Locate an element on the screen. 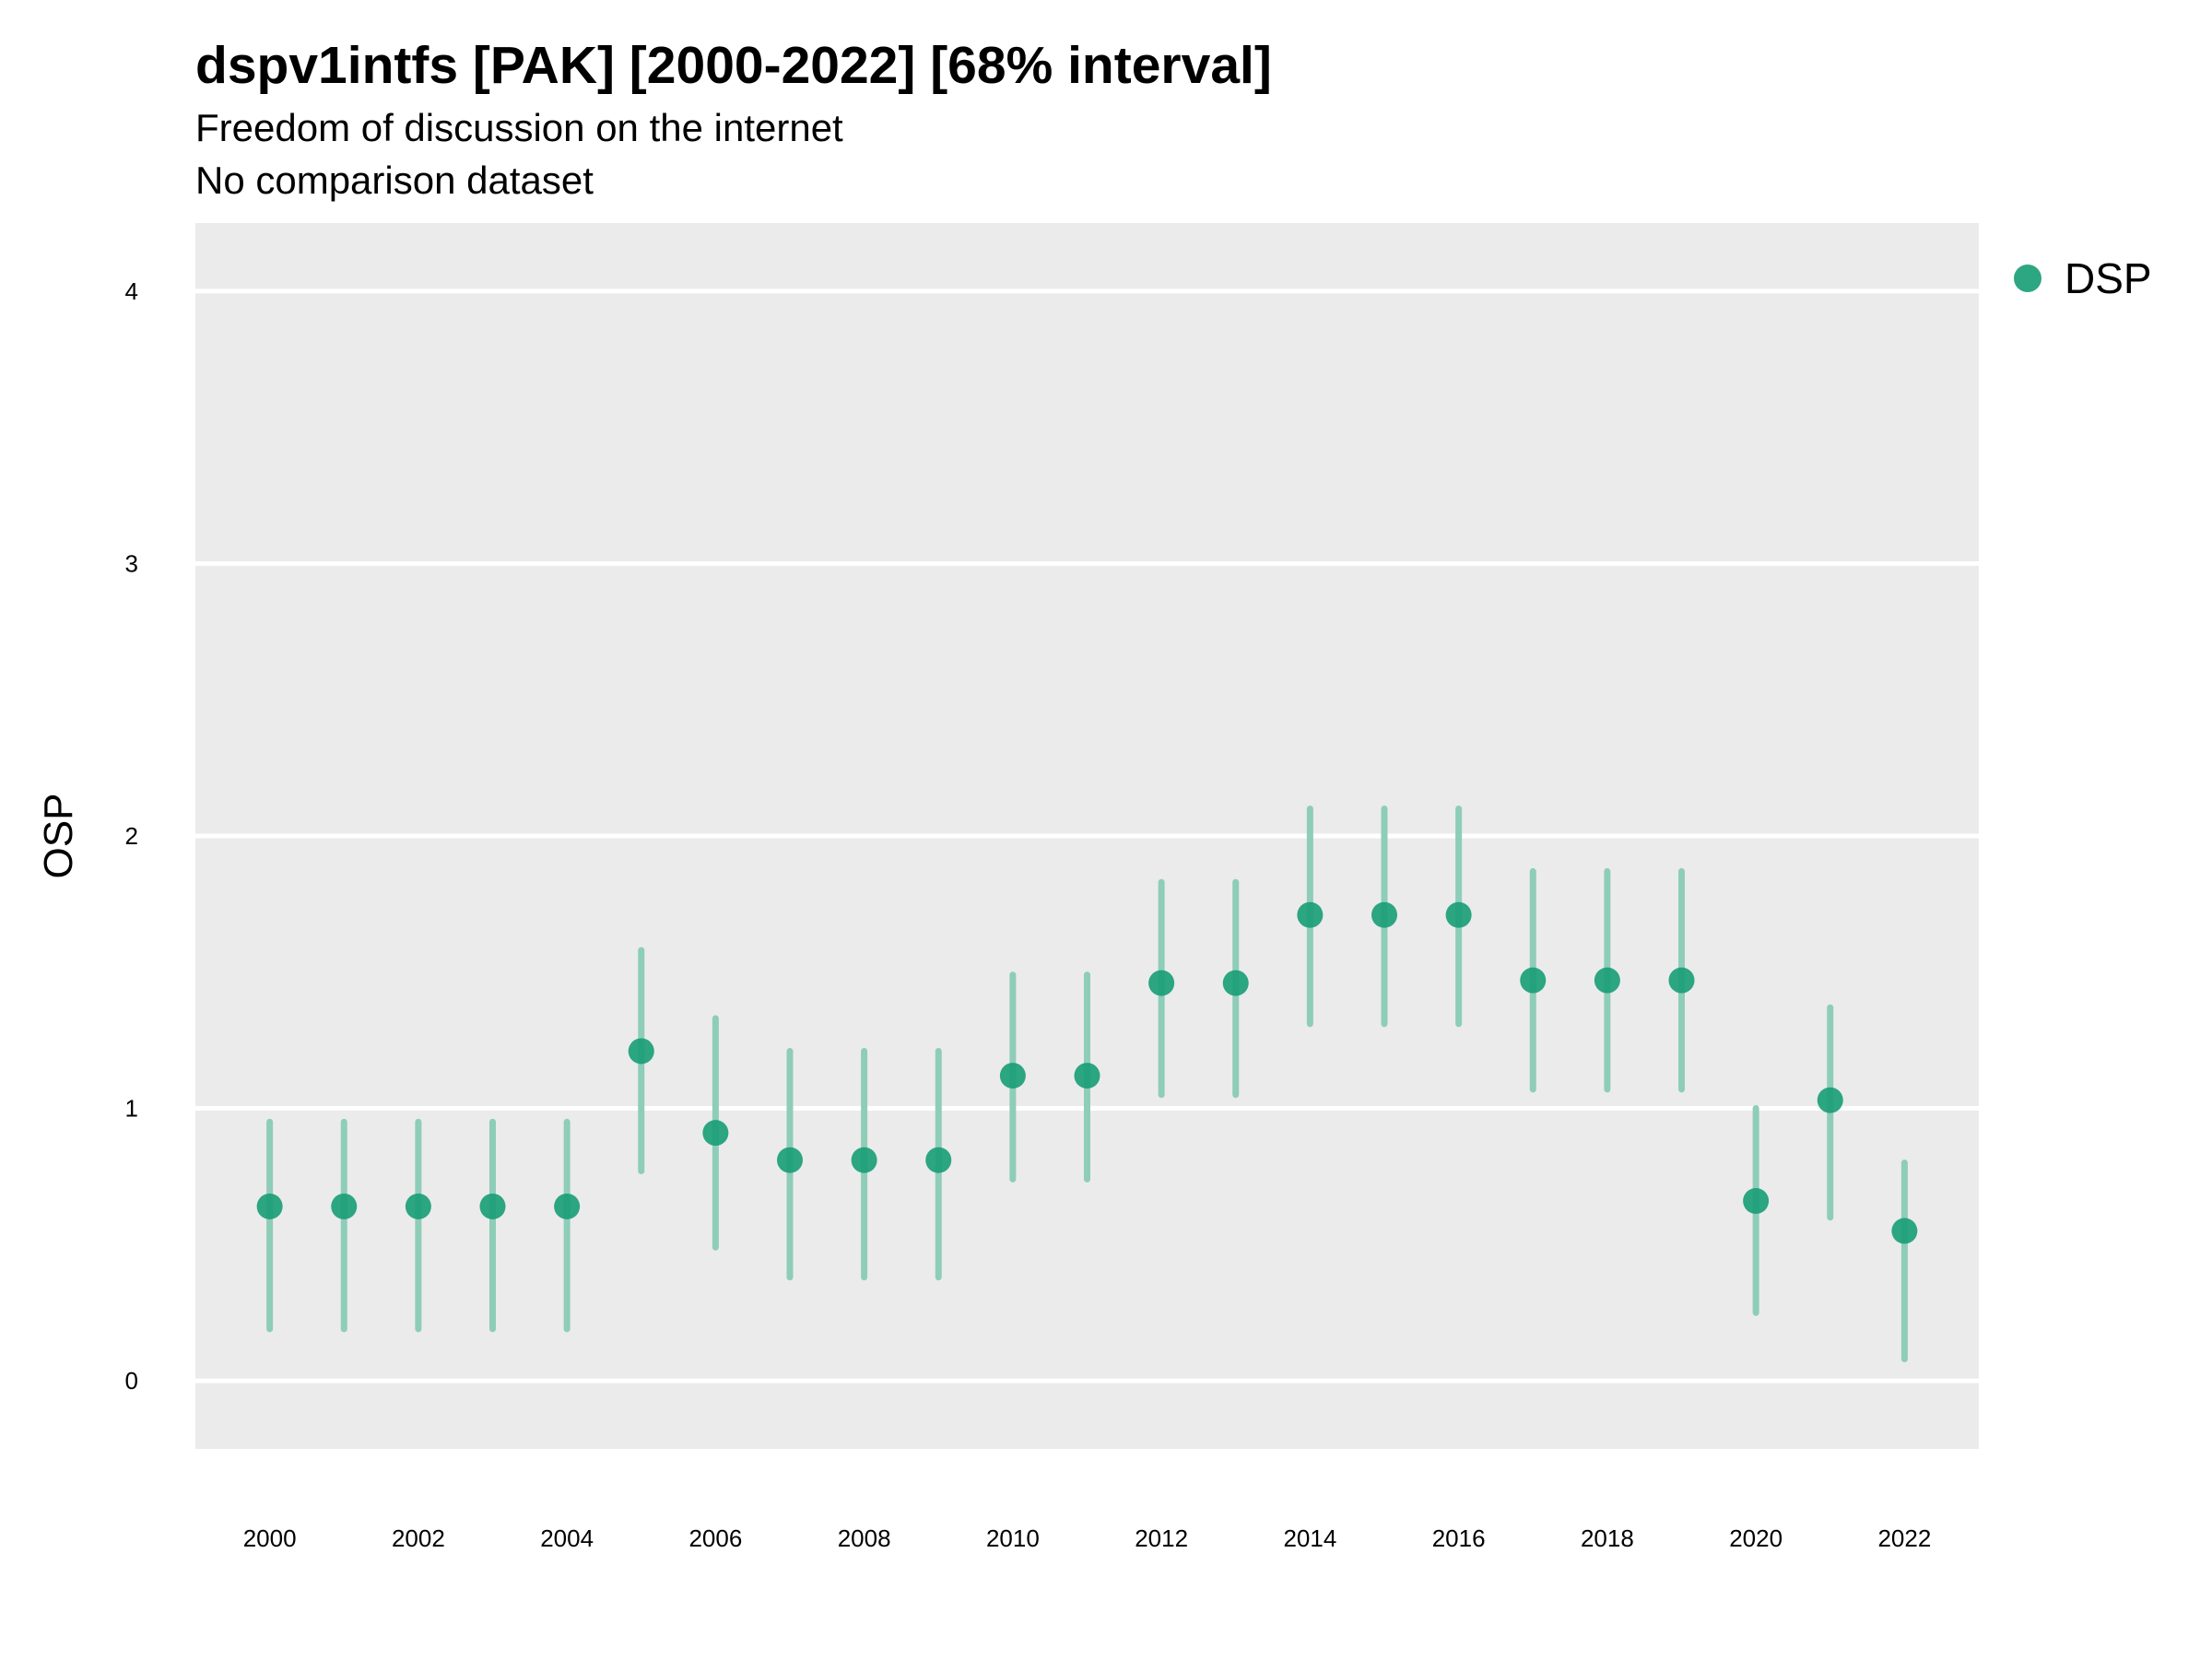 The height and width of the screenshot is (1659, 2212). y-axis-ticks: 0 1 2 3 4 is located at coordinates (131, 835).